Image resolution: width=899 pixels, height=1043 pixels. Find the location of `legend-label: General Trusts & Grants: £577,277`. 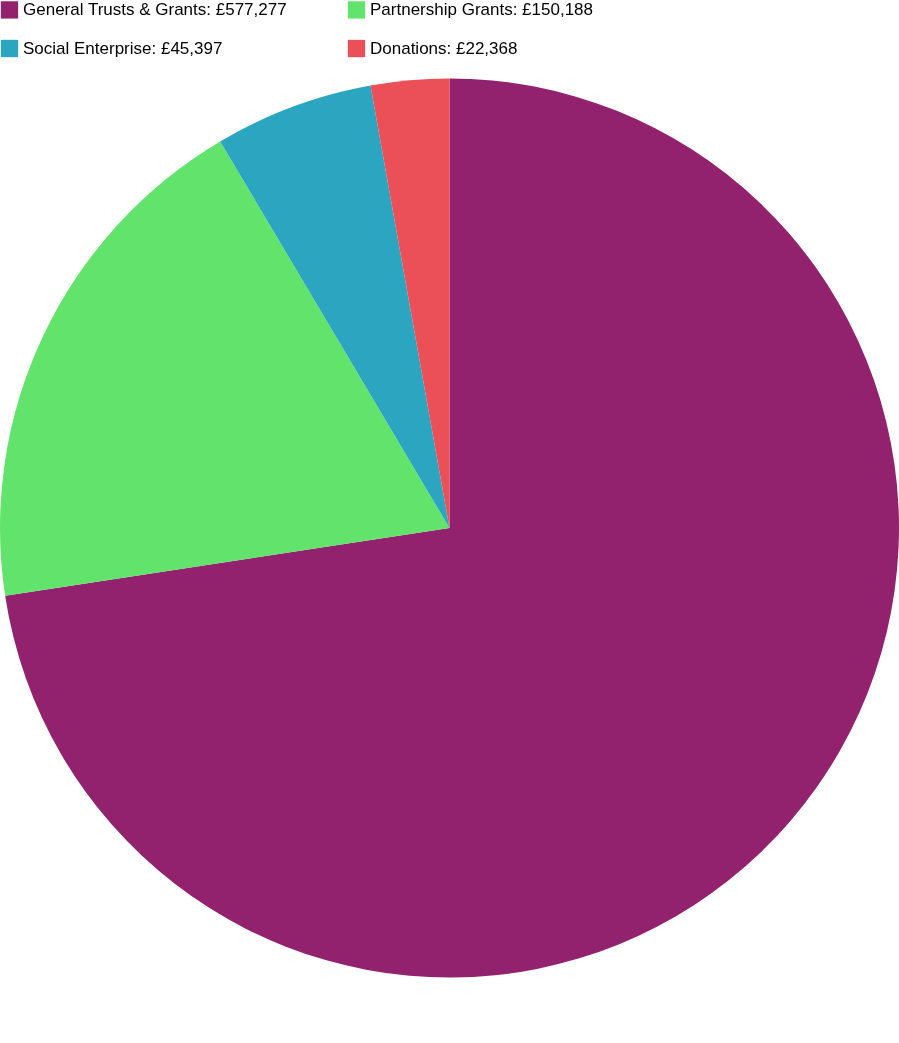

legend-label: General Trusts & Grants: £577,277 is located at coordinates (155, 9).